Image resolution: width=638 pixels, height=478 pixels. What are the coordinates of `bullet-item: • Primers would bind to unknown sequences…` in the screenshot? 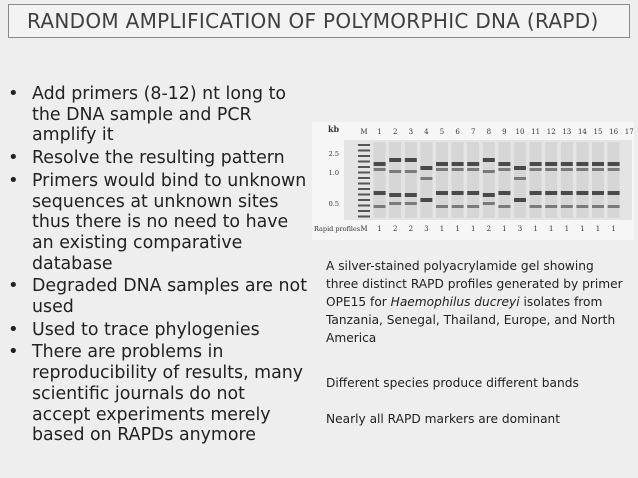 It's located at (158, 222).